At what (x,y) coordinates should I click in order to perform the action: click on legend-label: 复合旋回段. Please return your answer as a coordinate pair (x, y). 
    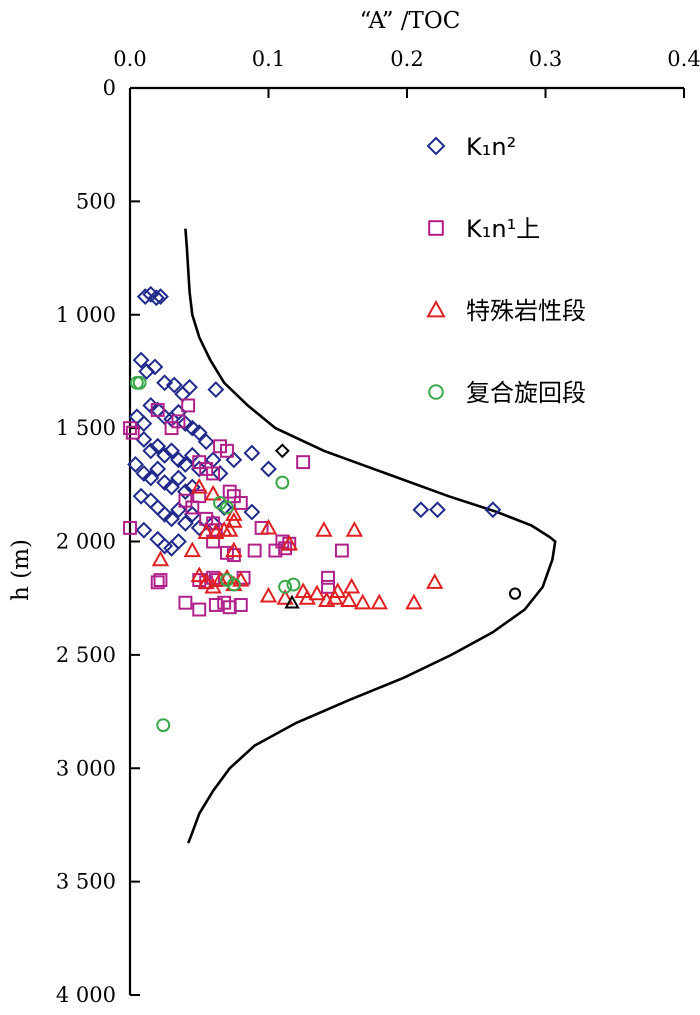
    Looking at the image, I should click on (526, 393).